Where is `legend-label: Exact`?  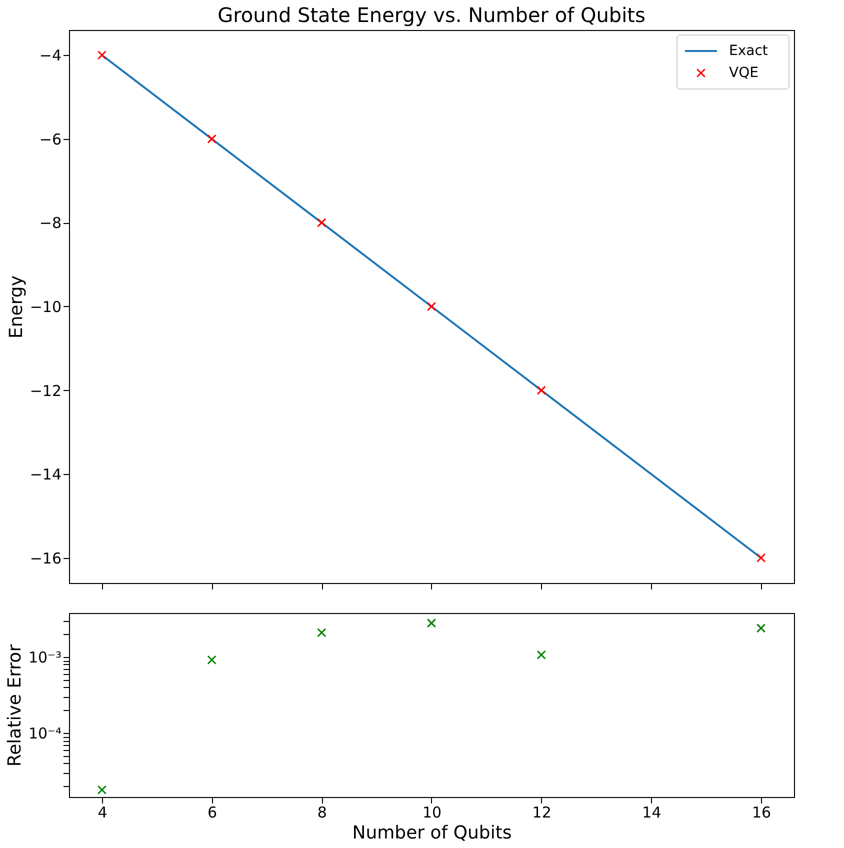
legend-label: Exact is located at coordinates (748, 51).